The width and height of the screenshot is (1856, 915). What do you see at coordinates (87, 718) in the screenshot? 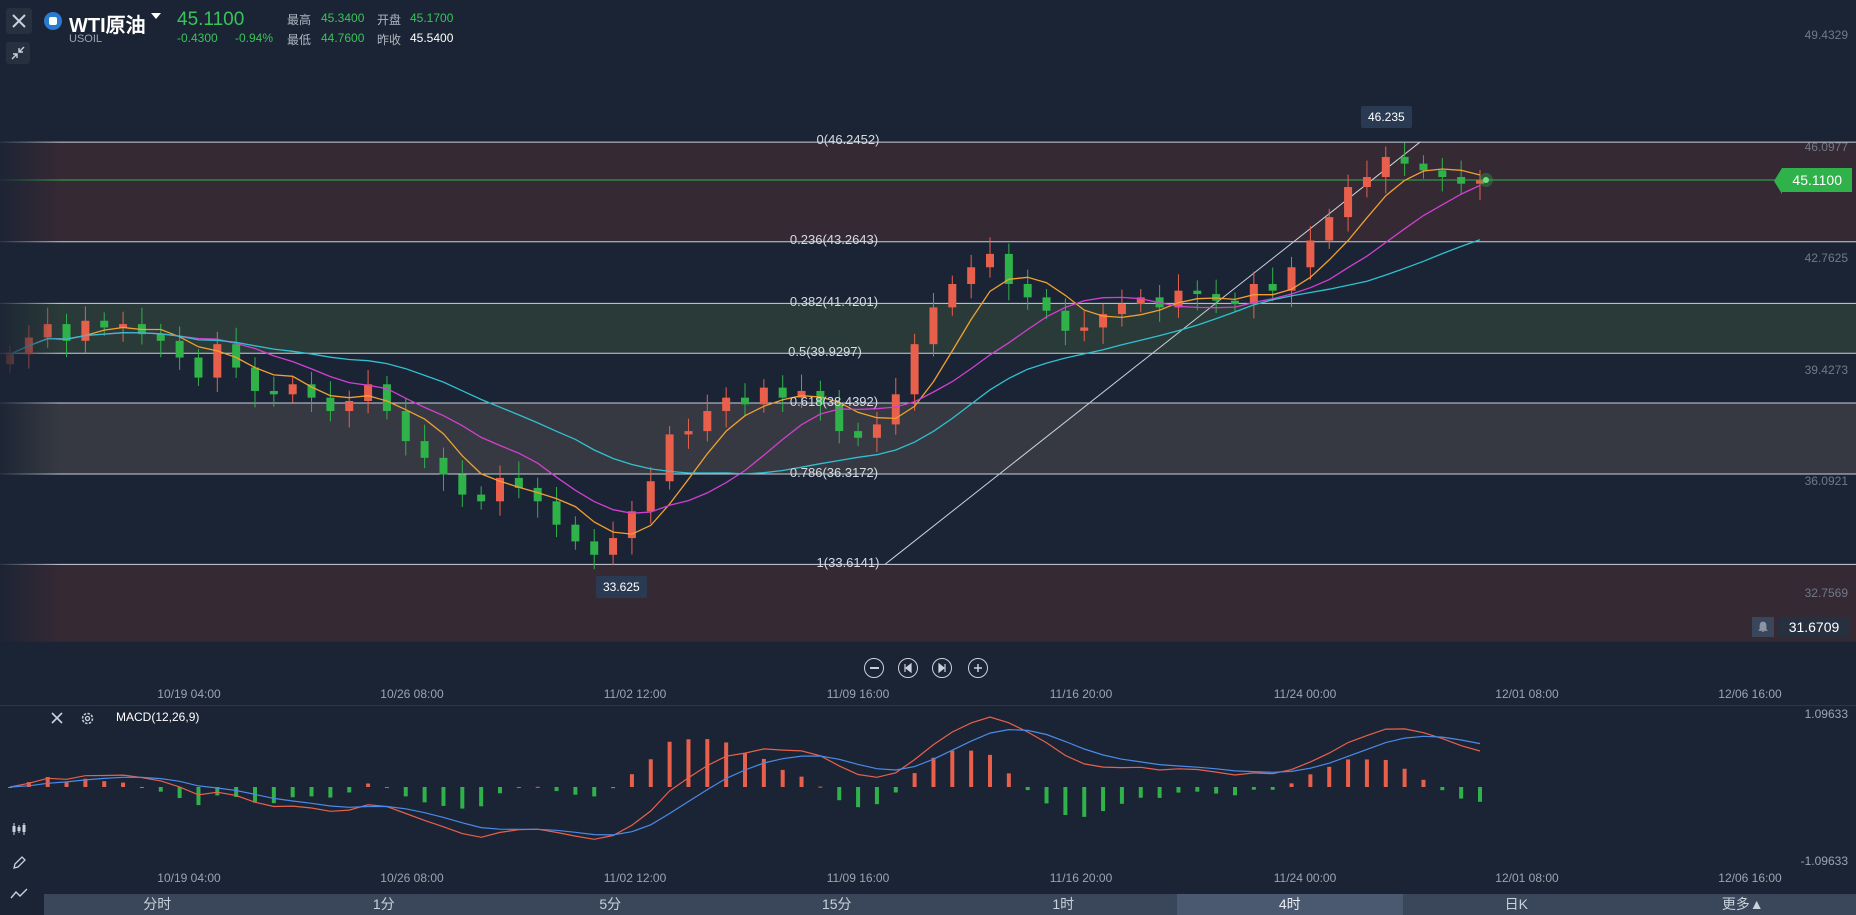
I see `gear-icon` at bounding box center [87, 718].